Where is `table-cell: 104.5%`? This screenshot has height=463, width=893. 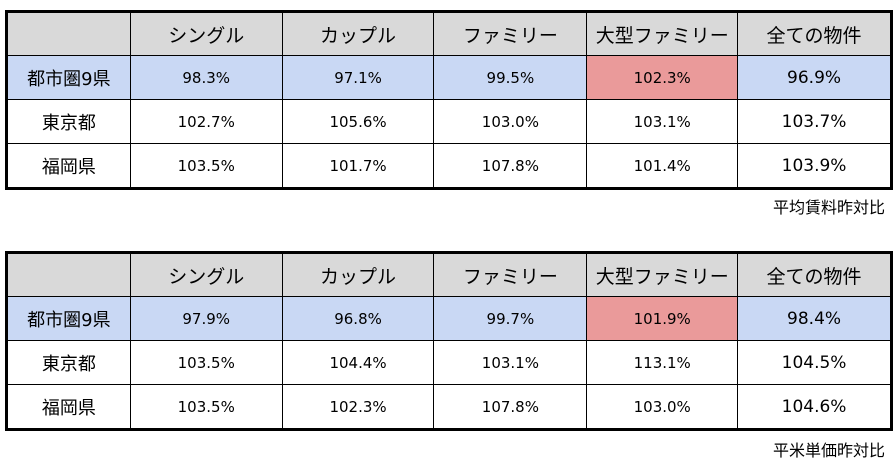 table-cell: 104.5% is located at coordinates (814, 362).